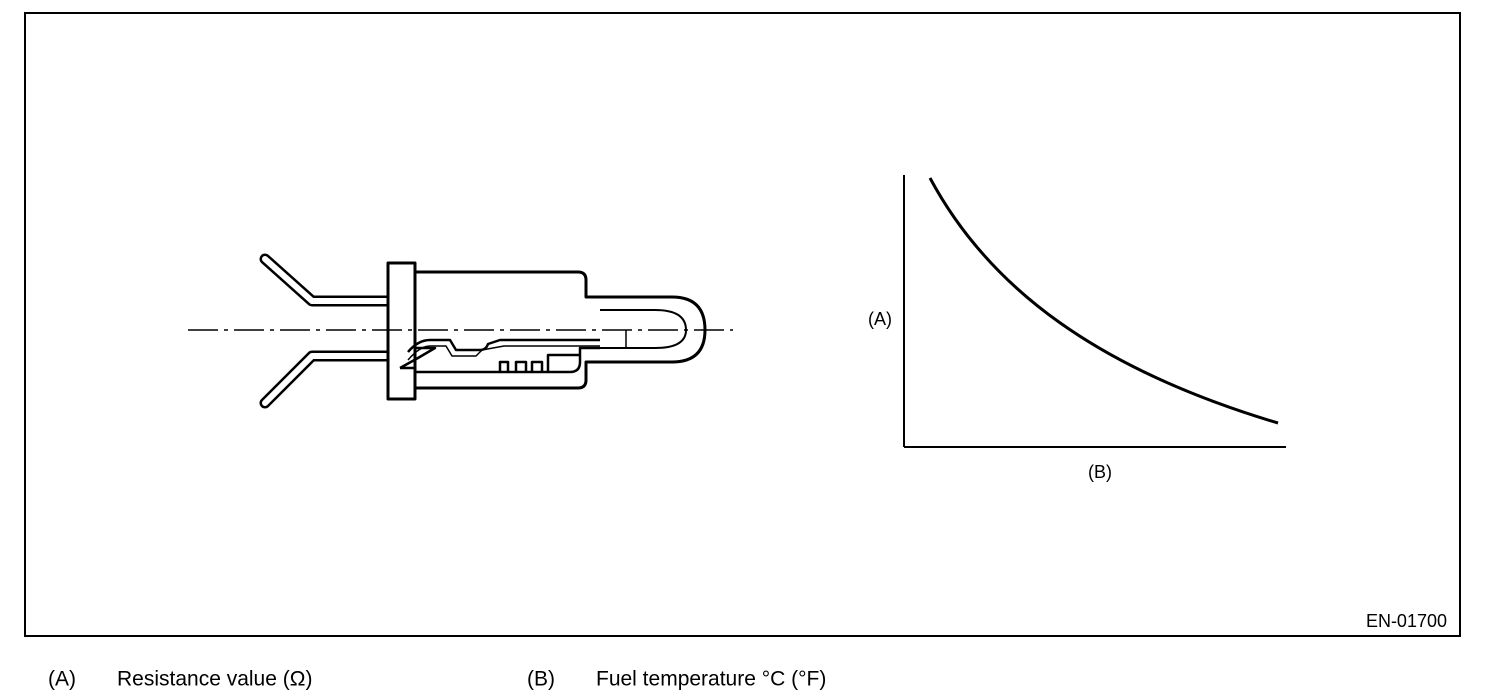 The height and width of the screenshot is (700, 1504). Describe the element at coordinates (62, 679) in the screenshot. I see `legend-key: (A)` at that location.